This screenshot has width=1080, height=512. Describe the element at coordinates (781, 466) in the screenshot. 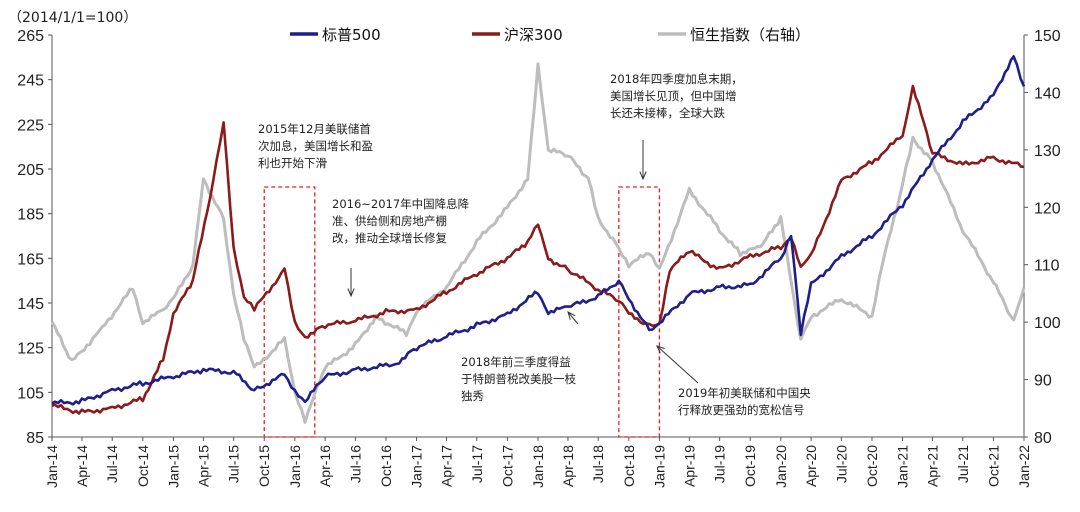

I see `x-tick-label: Jan-20` at that location.